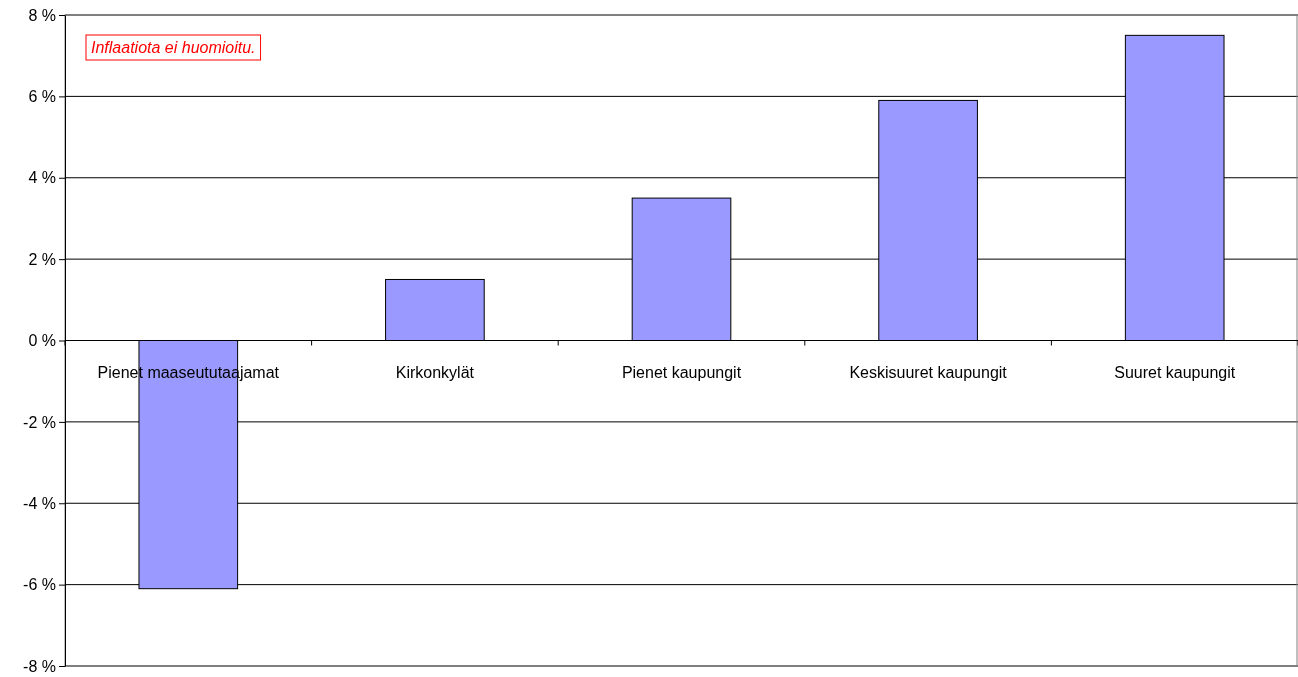  What do you see at coordinates (928, 372) in the screenshot?
I see `x-tick-label: Keskisuuret kaupungit` at bounding box center [928, 372].